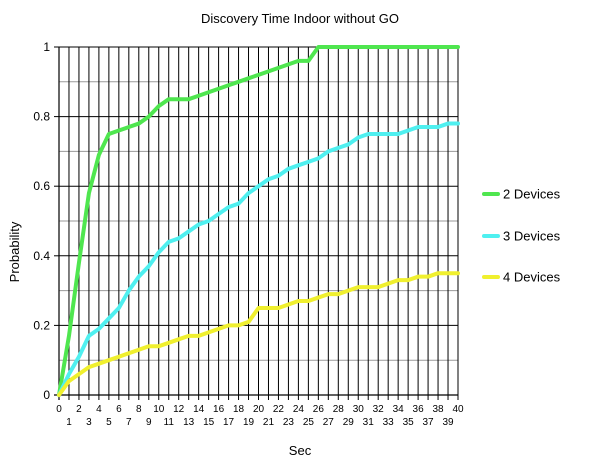 This screenshot has width=600, height=463. Describe the element at coordinates (309, 422) in the screenshot. I see `x-tick-label: 25` at that location.